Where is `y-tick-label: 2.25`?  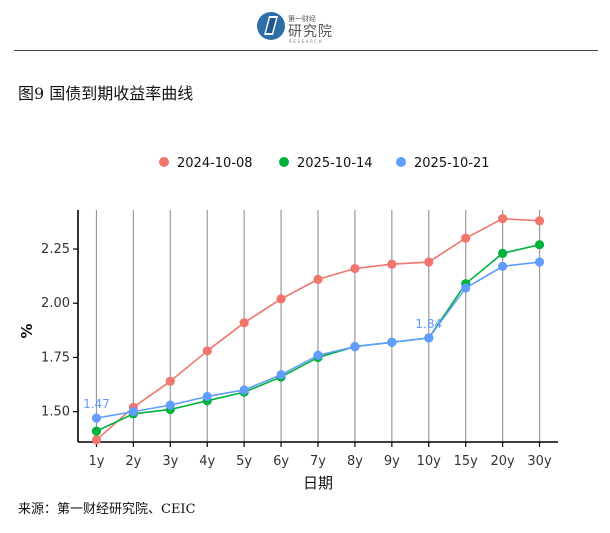
y-tick-label: 2.25 is located at coordinates (55, 249).